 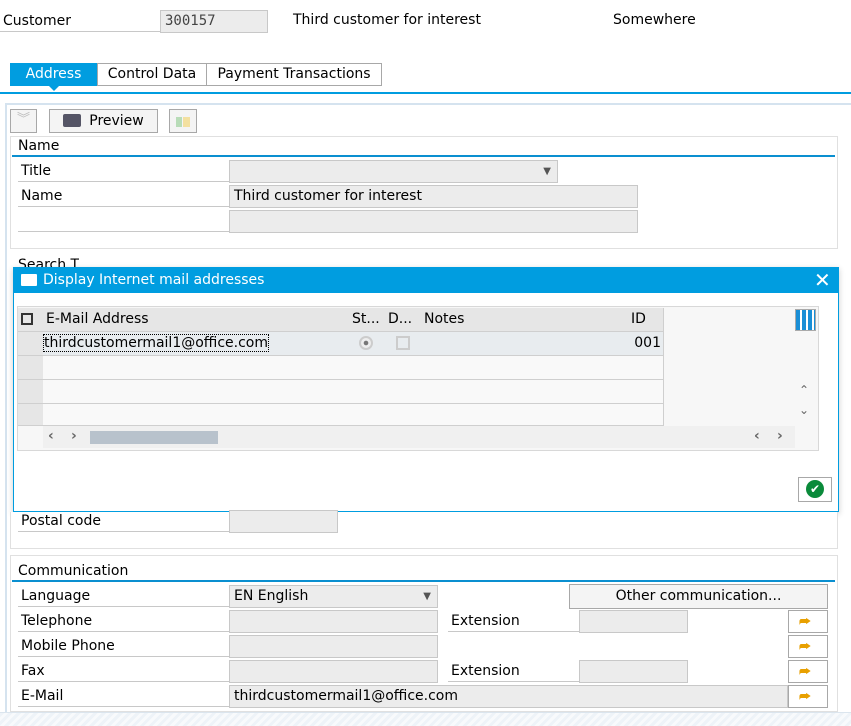 I want to click on mobile-more-button: ⮫, so click(x=808, y=646).